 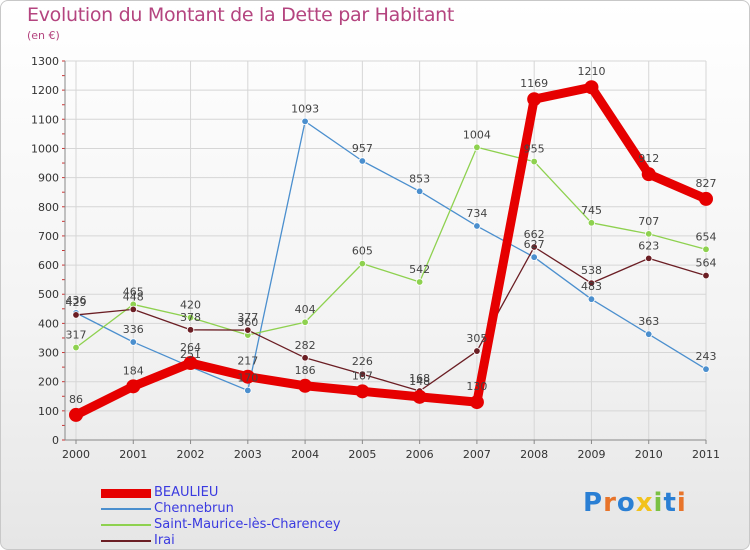 I want to click on data-label-chennebrun: 243, so click(x=706, y=356).